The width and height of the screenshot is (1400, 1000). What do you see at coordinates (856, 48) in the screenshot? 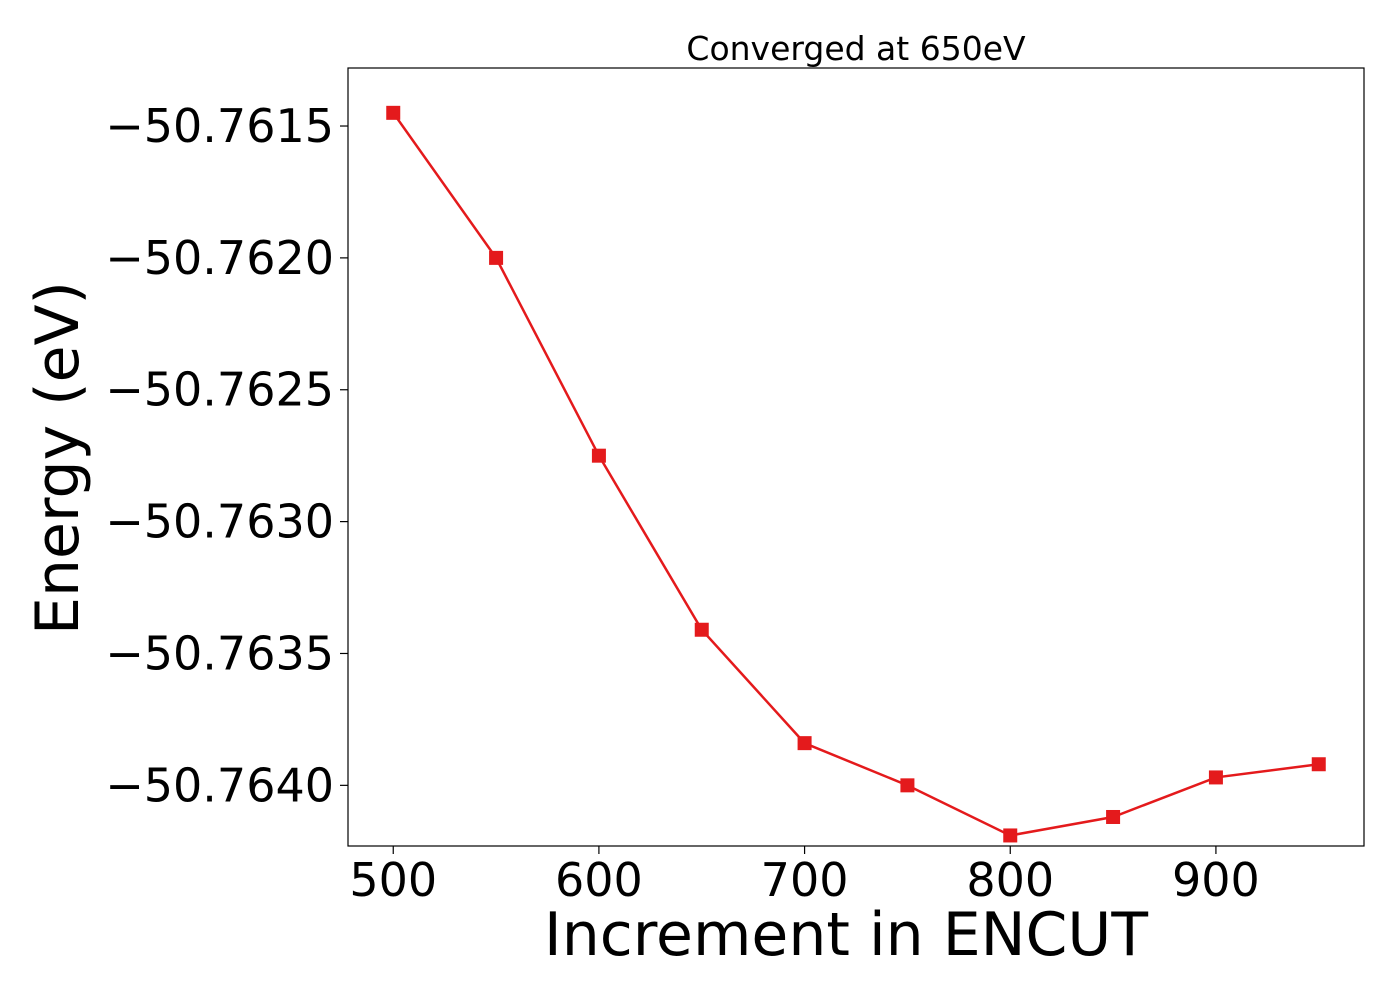
I see `chart-title: Converged at 650eV` at bounding box center [856, 48].